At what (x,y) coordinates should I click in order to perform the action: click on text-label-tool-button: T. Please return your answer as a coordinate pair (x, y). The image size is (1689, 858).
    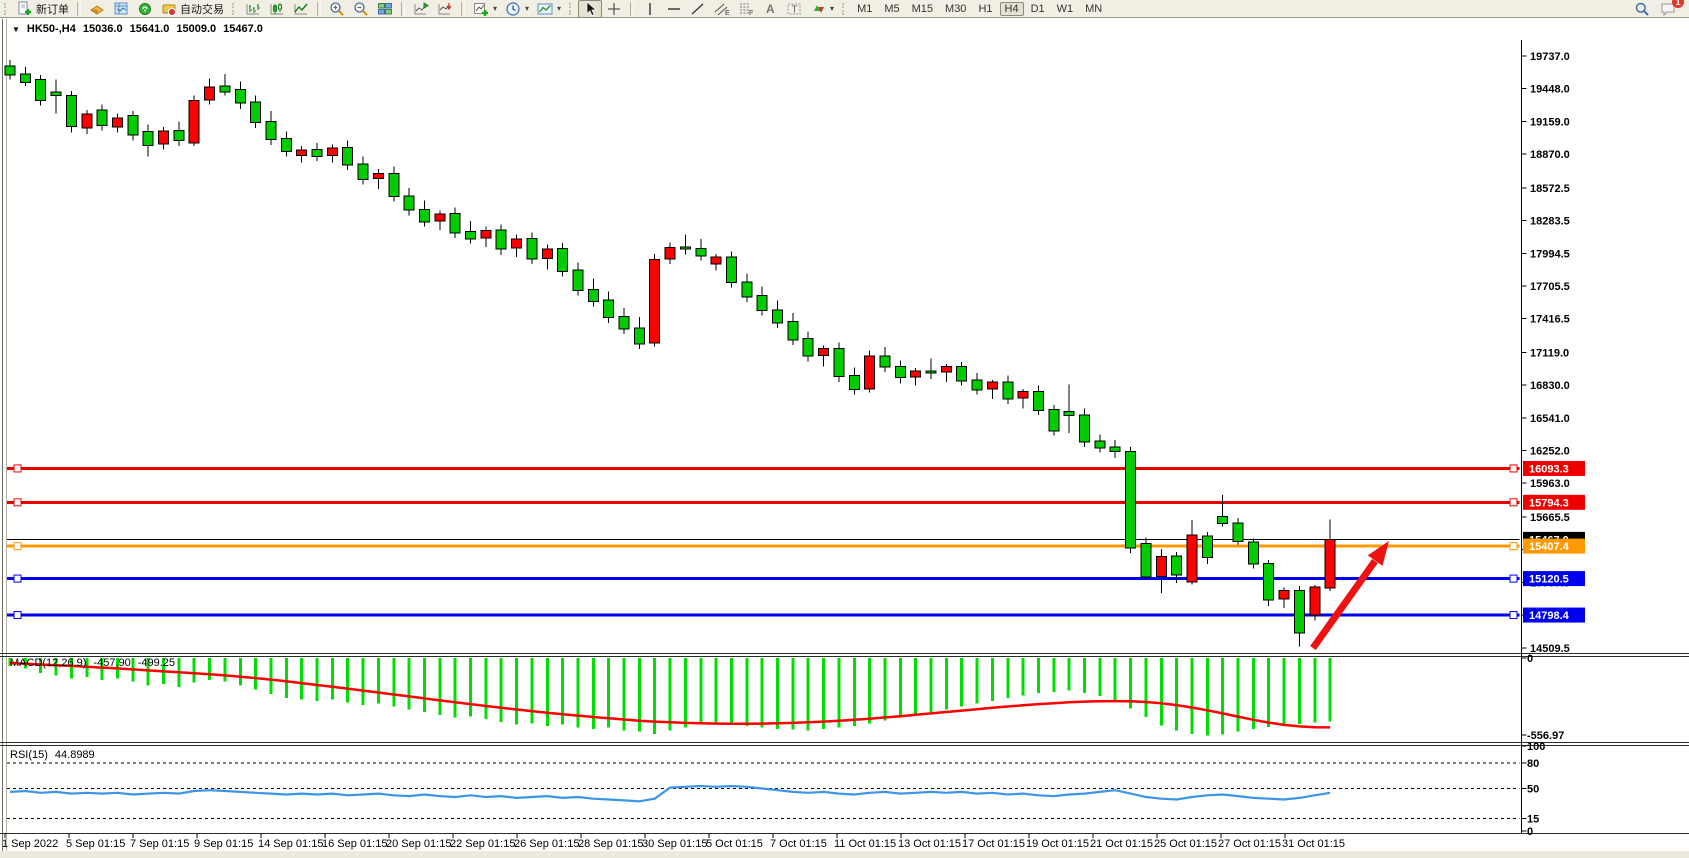
    Looking at the image, I should click on (794, 9).